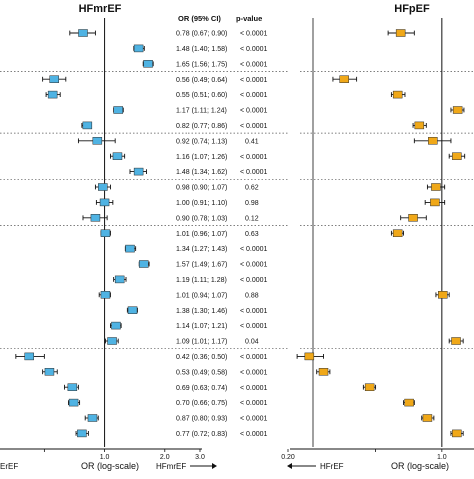 The height and width of the screenshot is (479, 474). I want to click on or-ci-text: 1.34 (1.27; 1.43), so click(201, 249).